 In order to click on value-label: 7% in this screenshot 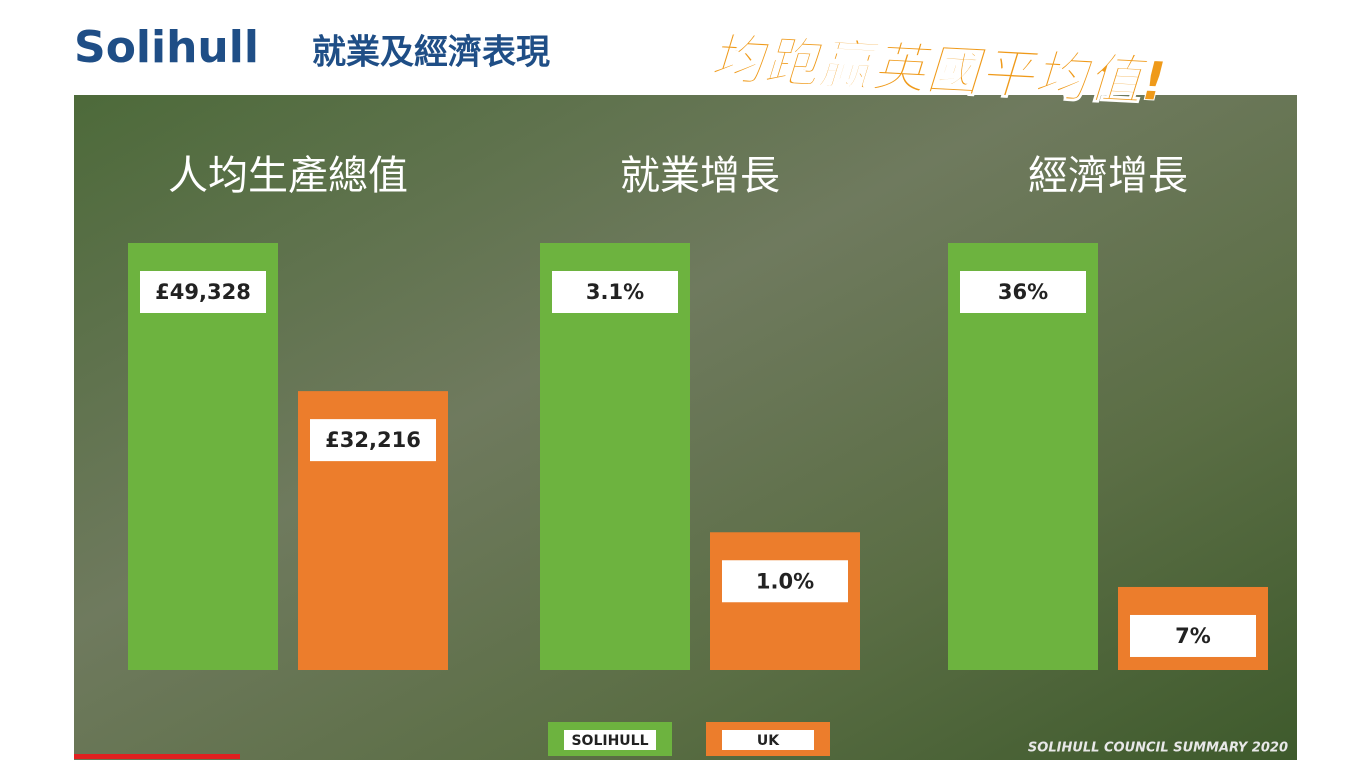, I will do `click(1193, 636)`.